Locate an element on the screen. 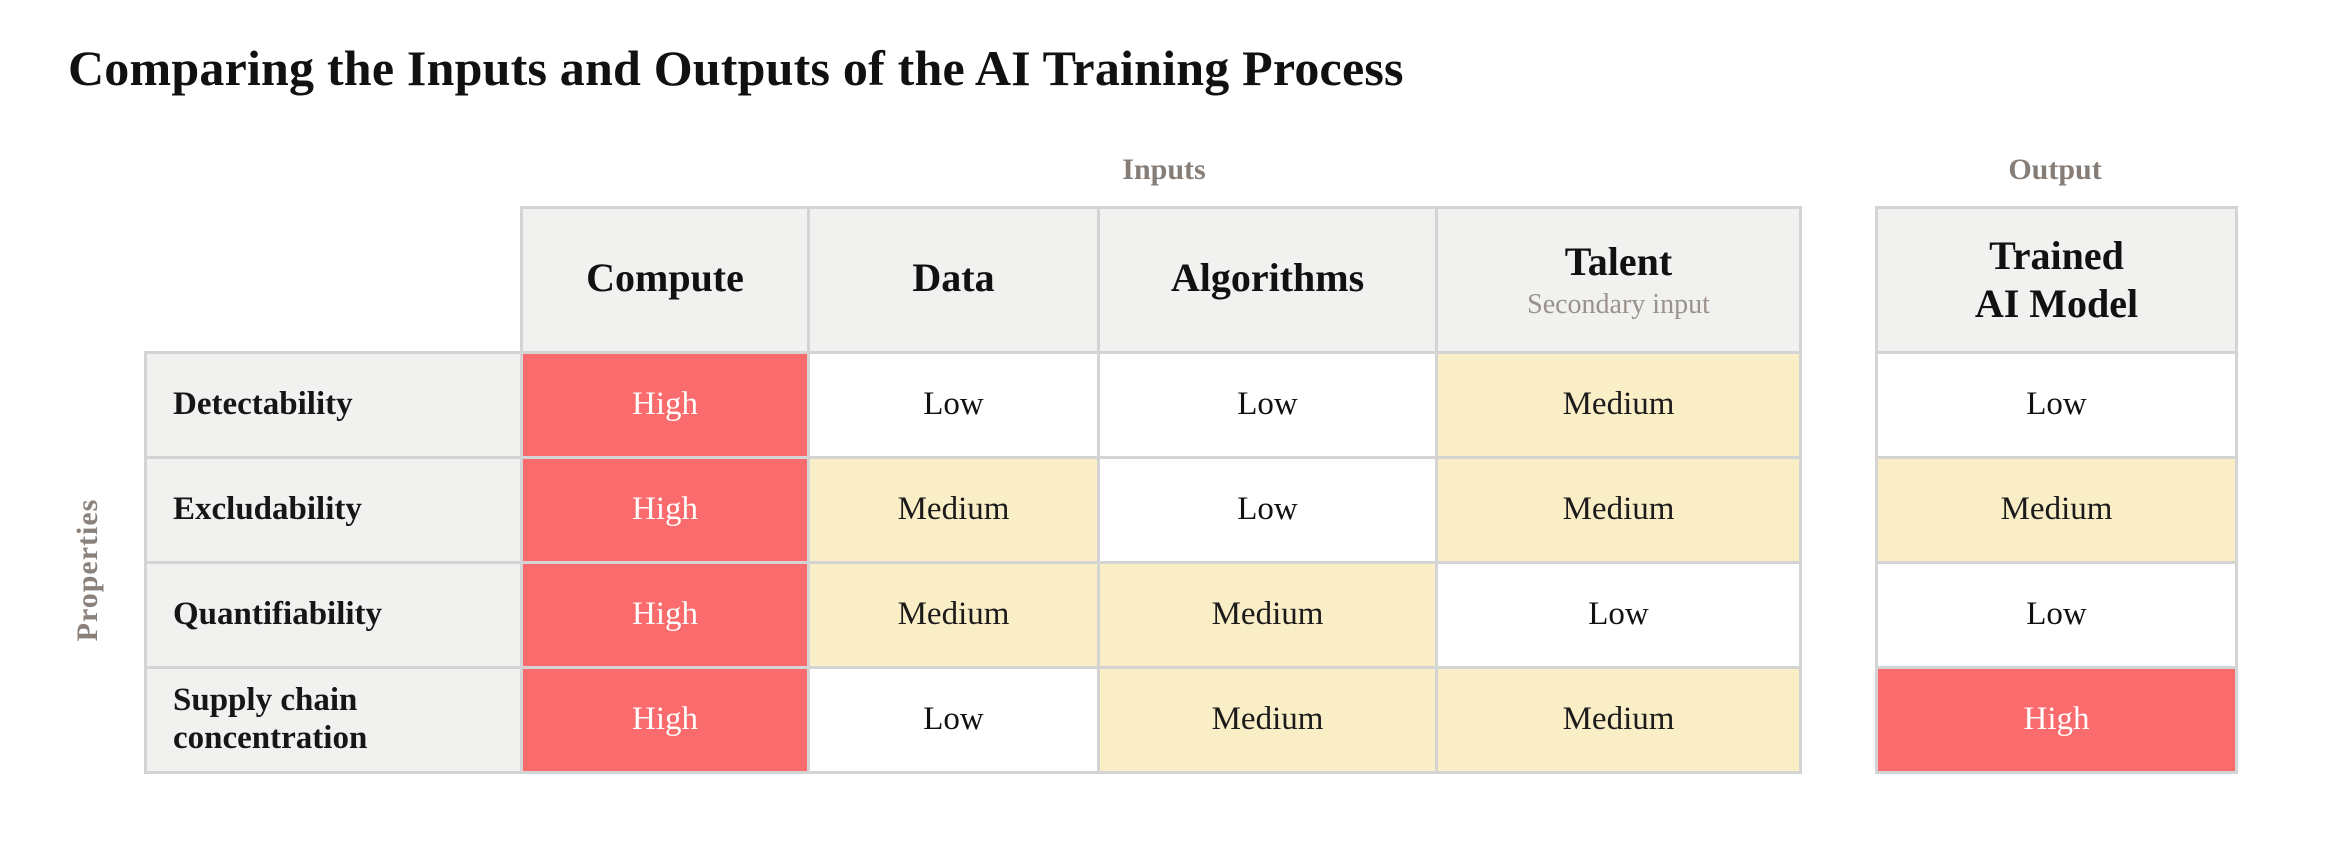  table-row-supply-chain-concentration-output: High is located at coordinates (2056, 719).